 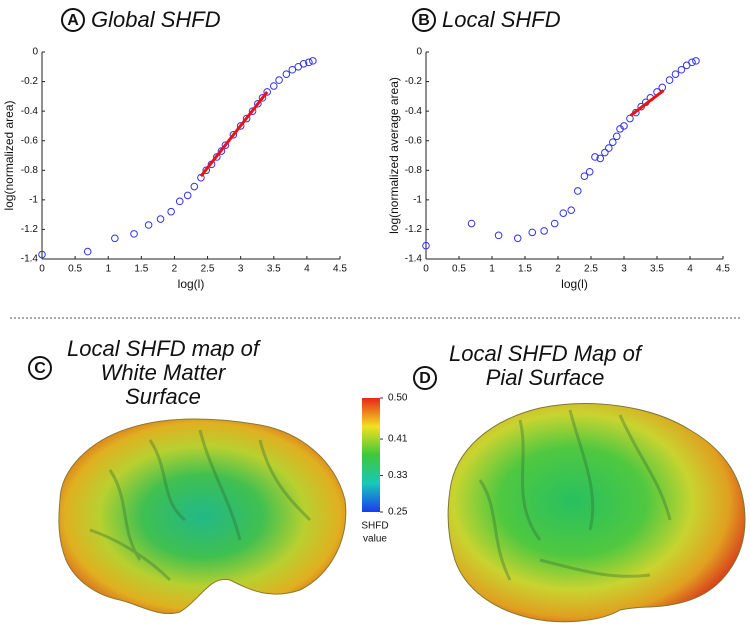 I want to click on fit-line, so click(x=234, y=134).